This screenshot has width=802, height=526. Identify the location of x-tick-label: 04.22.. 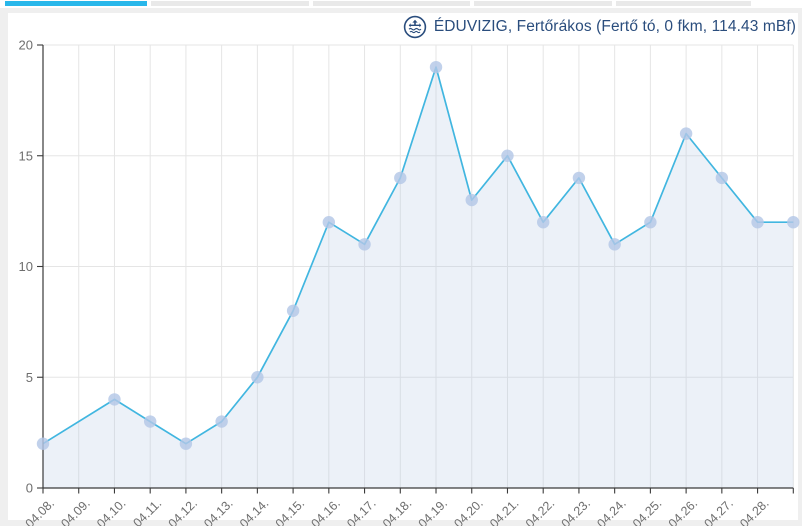
(540, 511).